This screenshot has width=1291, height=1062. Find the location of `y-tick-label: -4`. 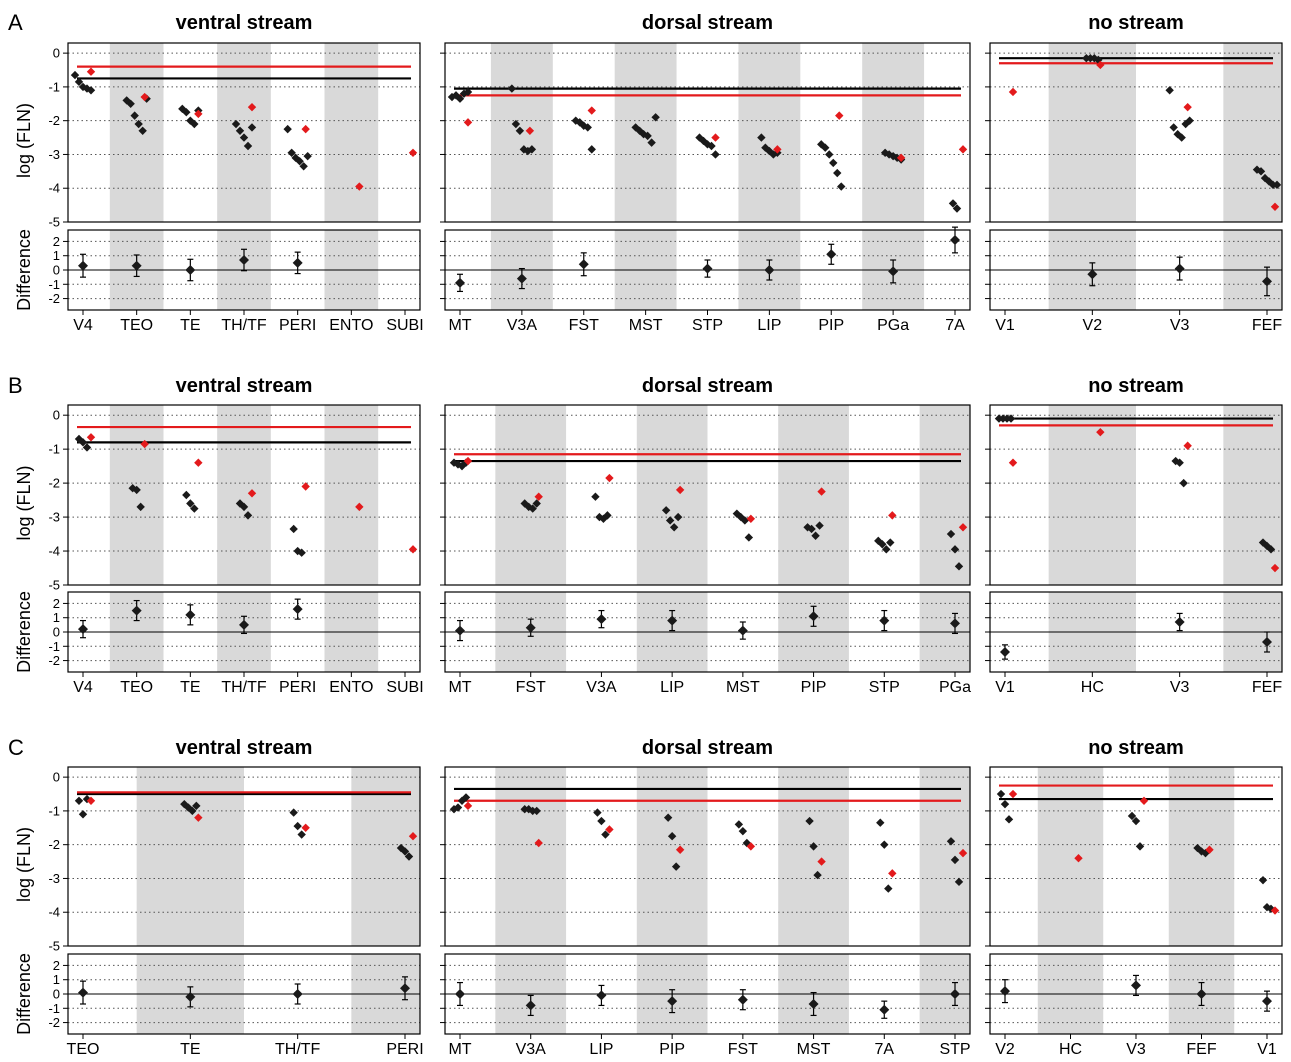

y-tick-label: -4 is located at coordinates (54, 551).